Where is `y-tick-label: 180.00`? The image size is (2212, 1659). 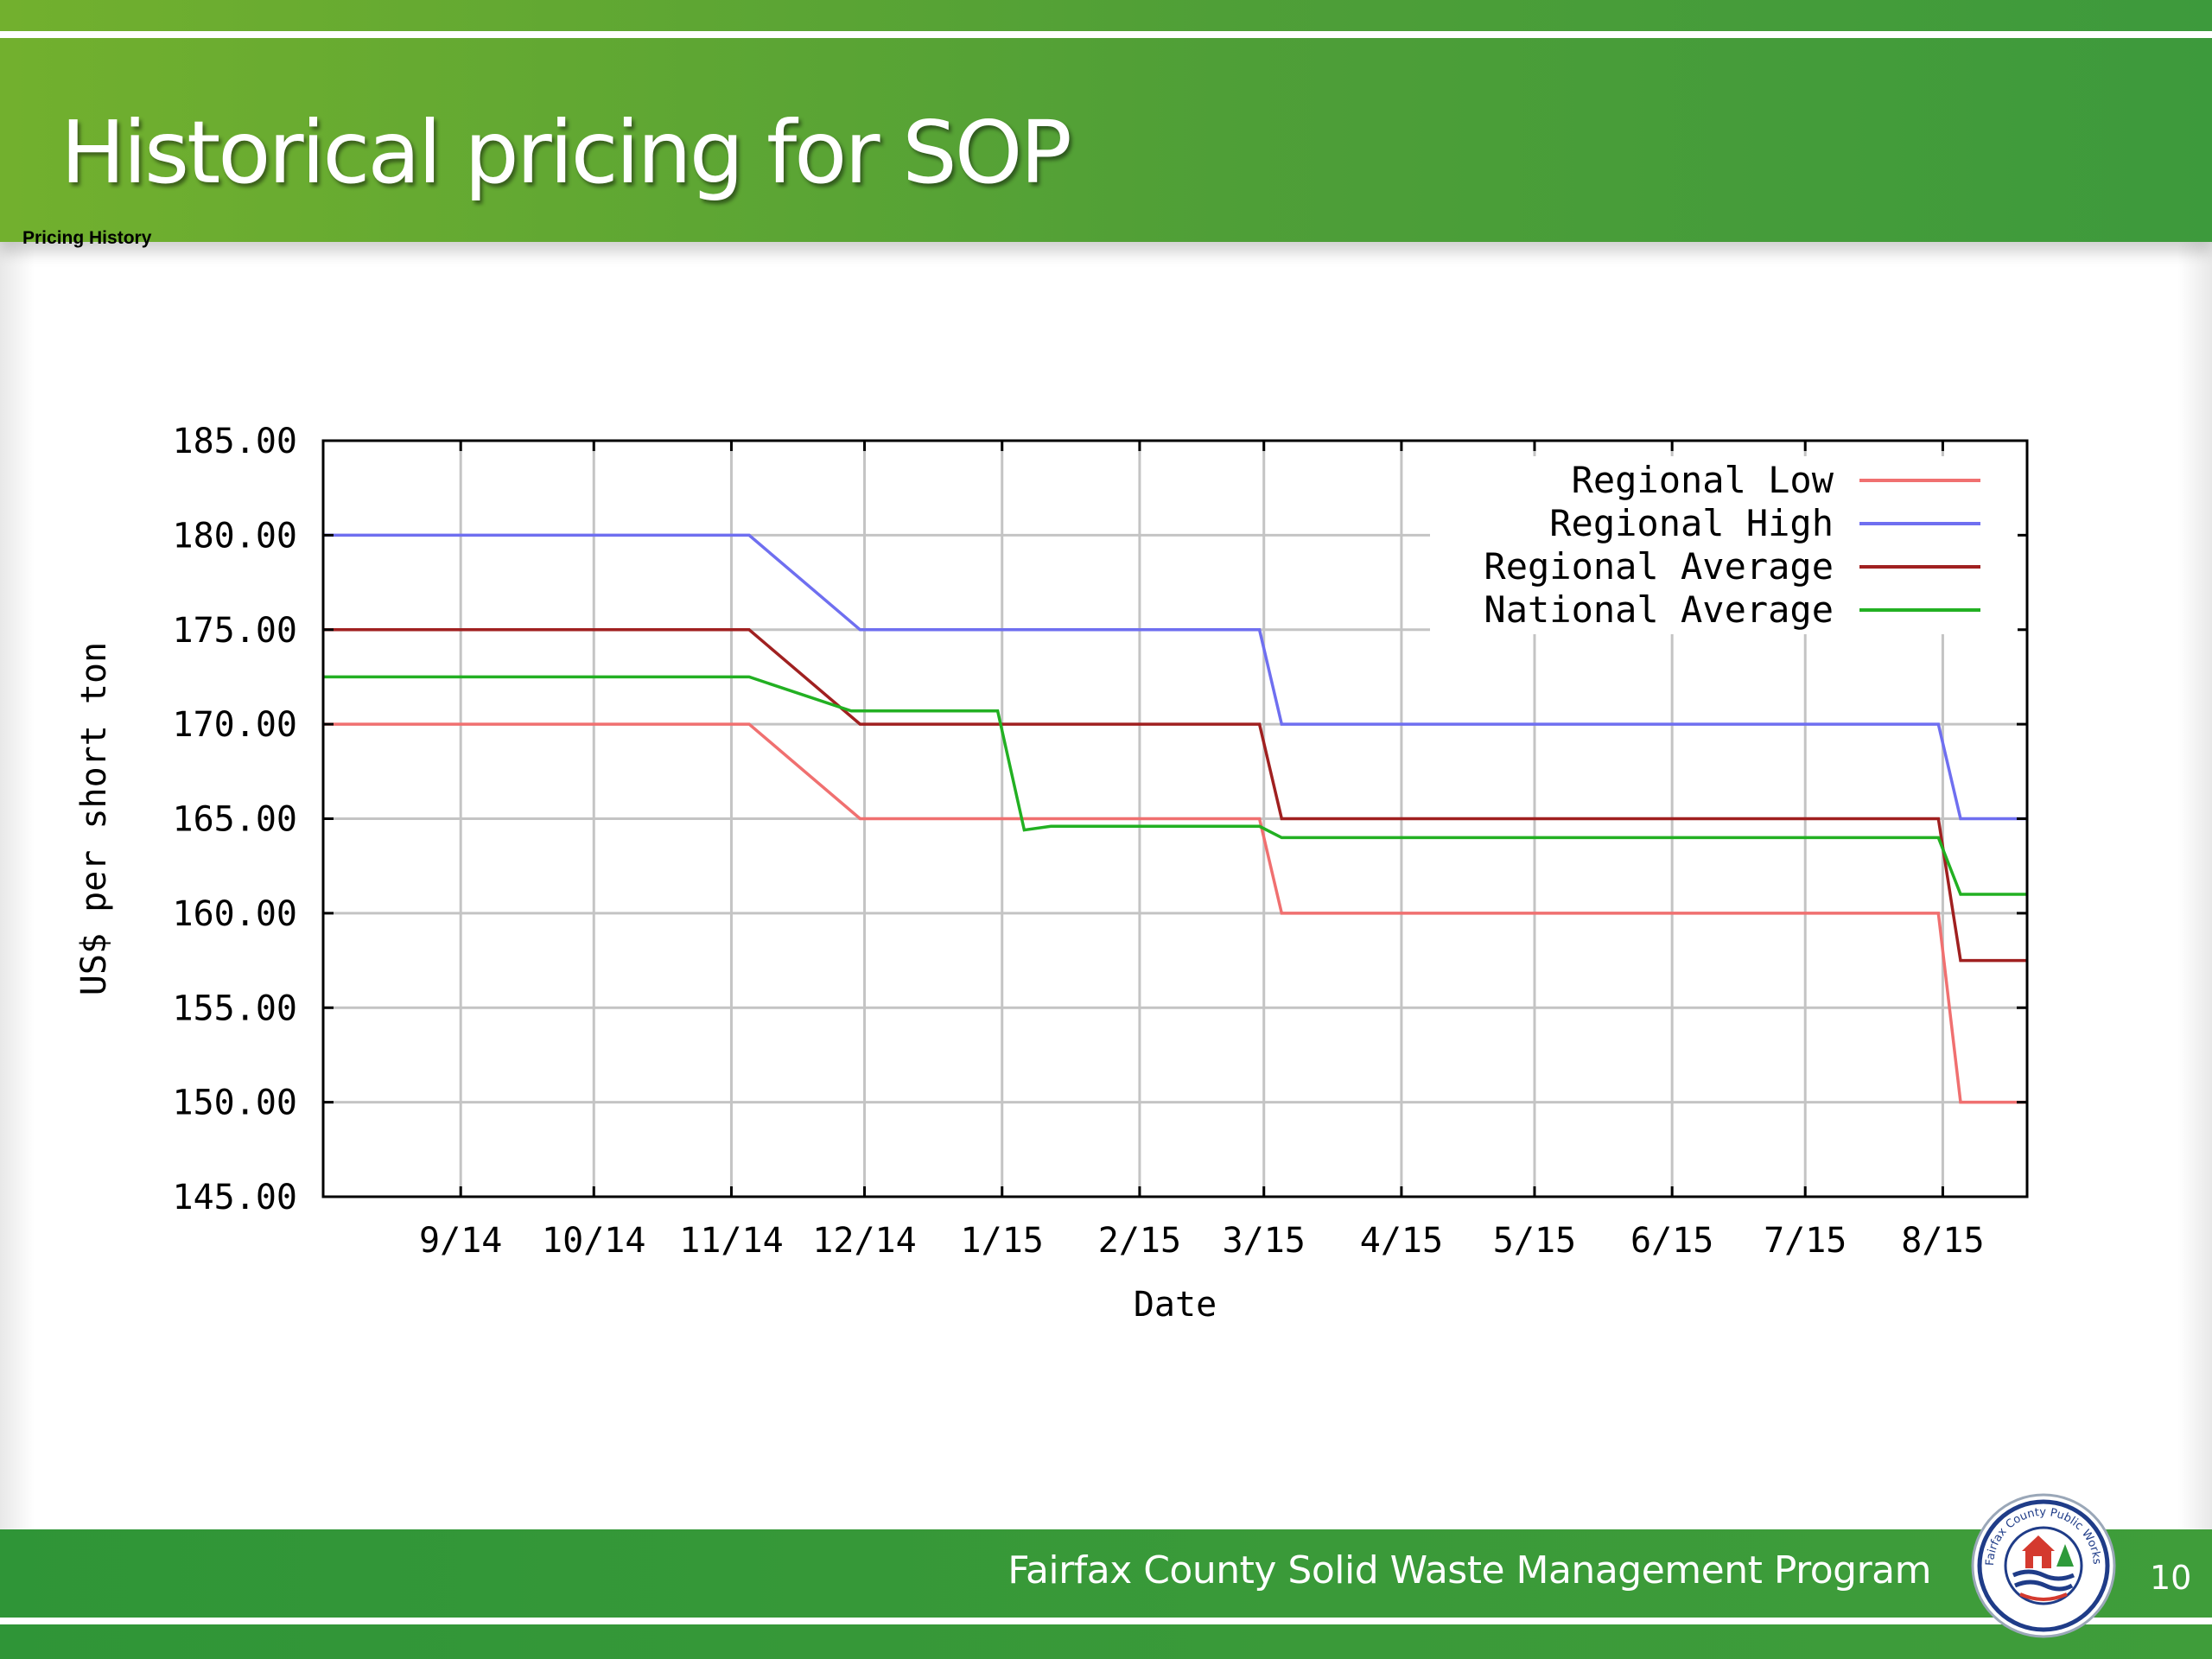
y-tick-label: 180.00 is located at coordinates (235, 536).